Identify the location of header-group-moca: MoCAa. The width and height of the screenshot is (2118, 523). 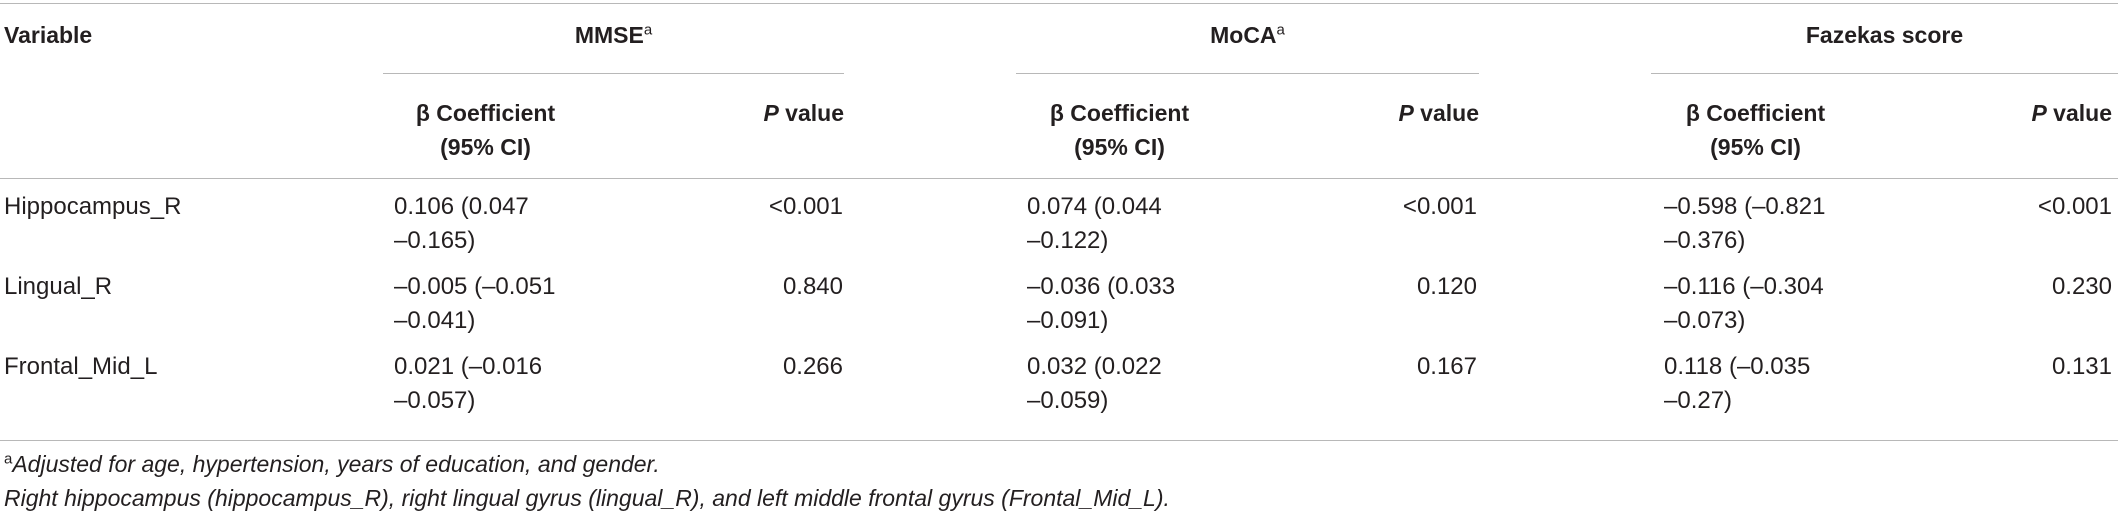
(1247, 35).